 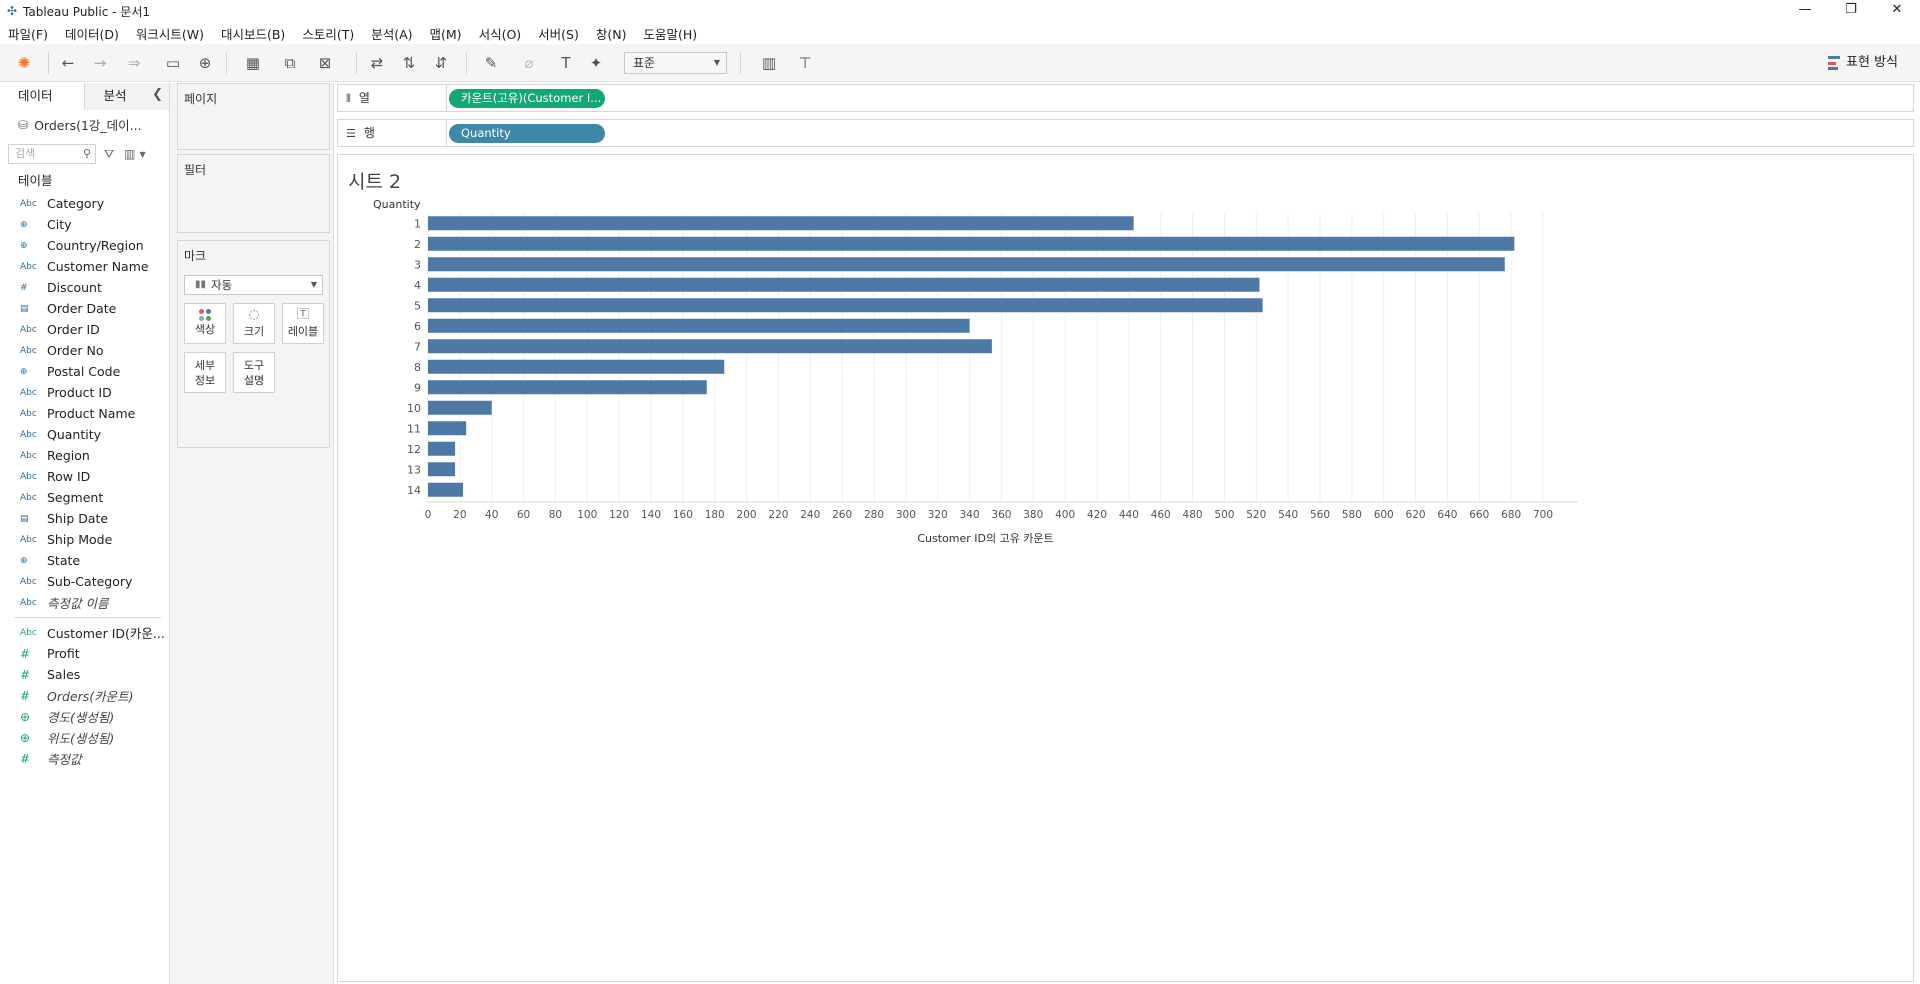 I want to click on highlight-icon: ✎, so click(x=491, y=63).